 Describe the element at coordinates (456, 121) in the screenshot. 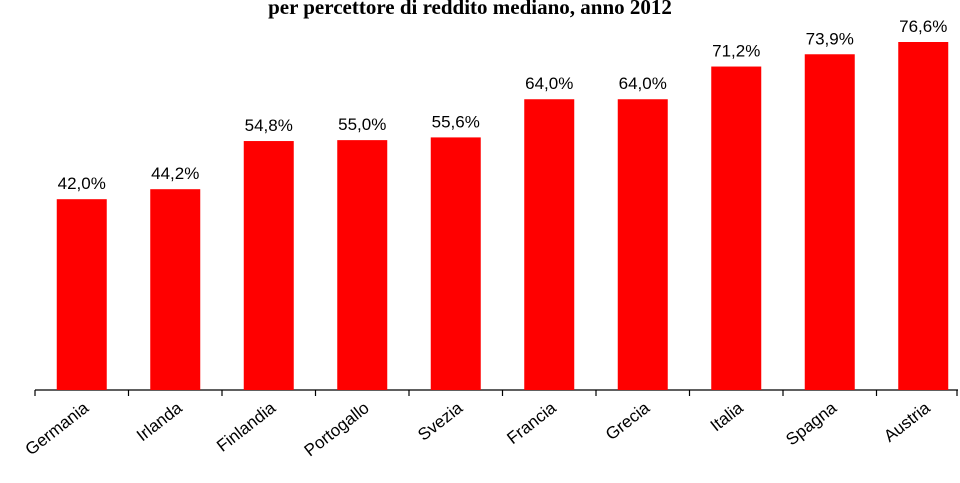

I see `data-label: 55,6%` at that location.